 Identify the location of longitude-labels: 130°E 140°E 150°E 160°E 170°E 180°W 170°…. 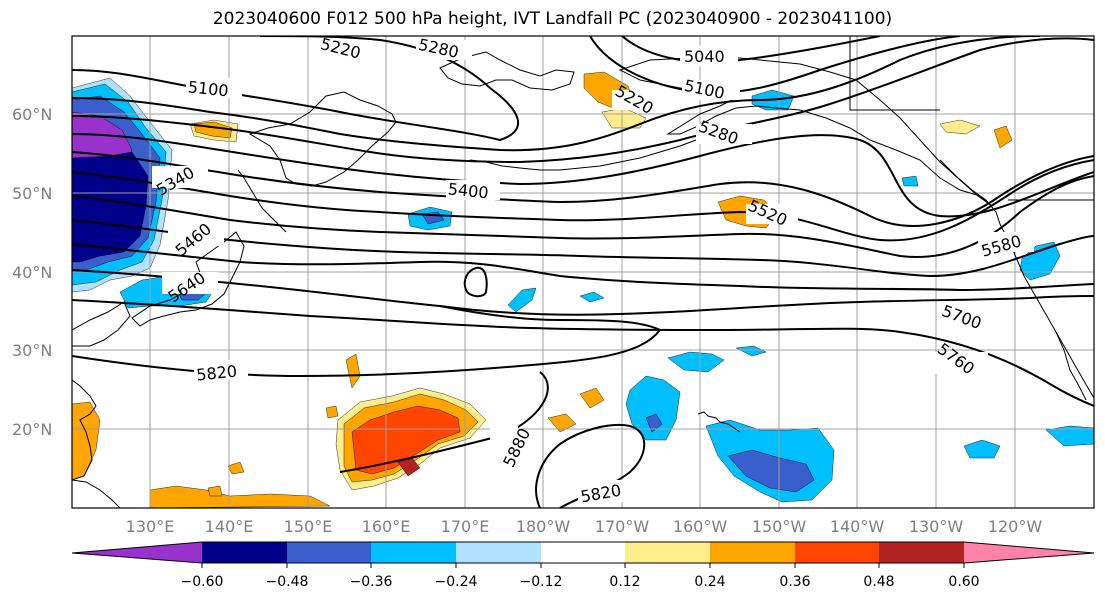
(584, 526).